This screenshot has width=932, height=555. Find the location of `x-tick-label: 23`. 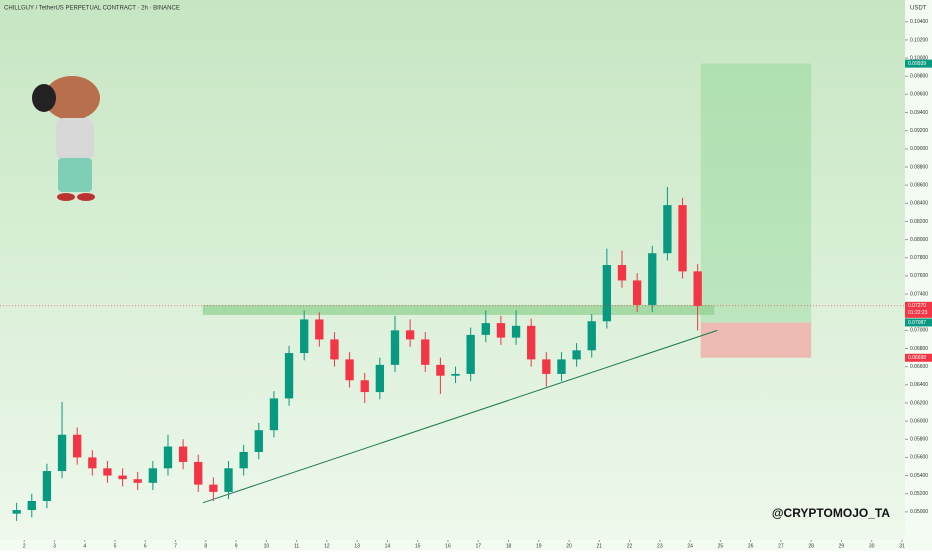

x-tick-label: 23 is located at coordinates (660, 546).